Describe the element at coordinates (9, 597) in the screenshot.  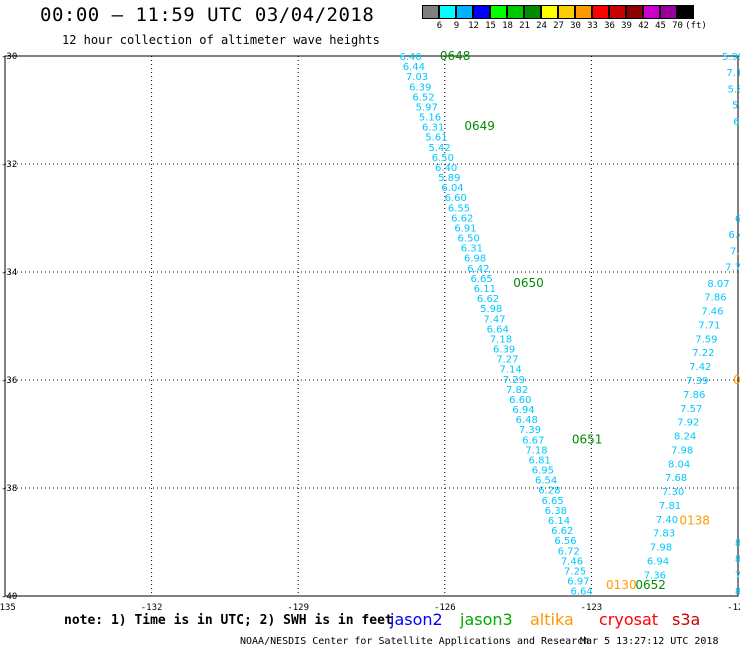
I see `latitude-tick-label: -40` at that location.